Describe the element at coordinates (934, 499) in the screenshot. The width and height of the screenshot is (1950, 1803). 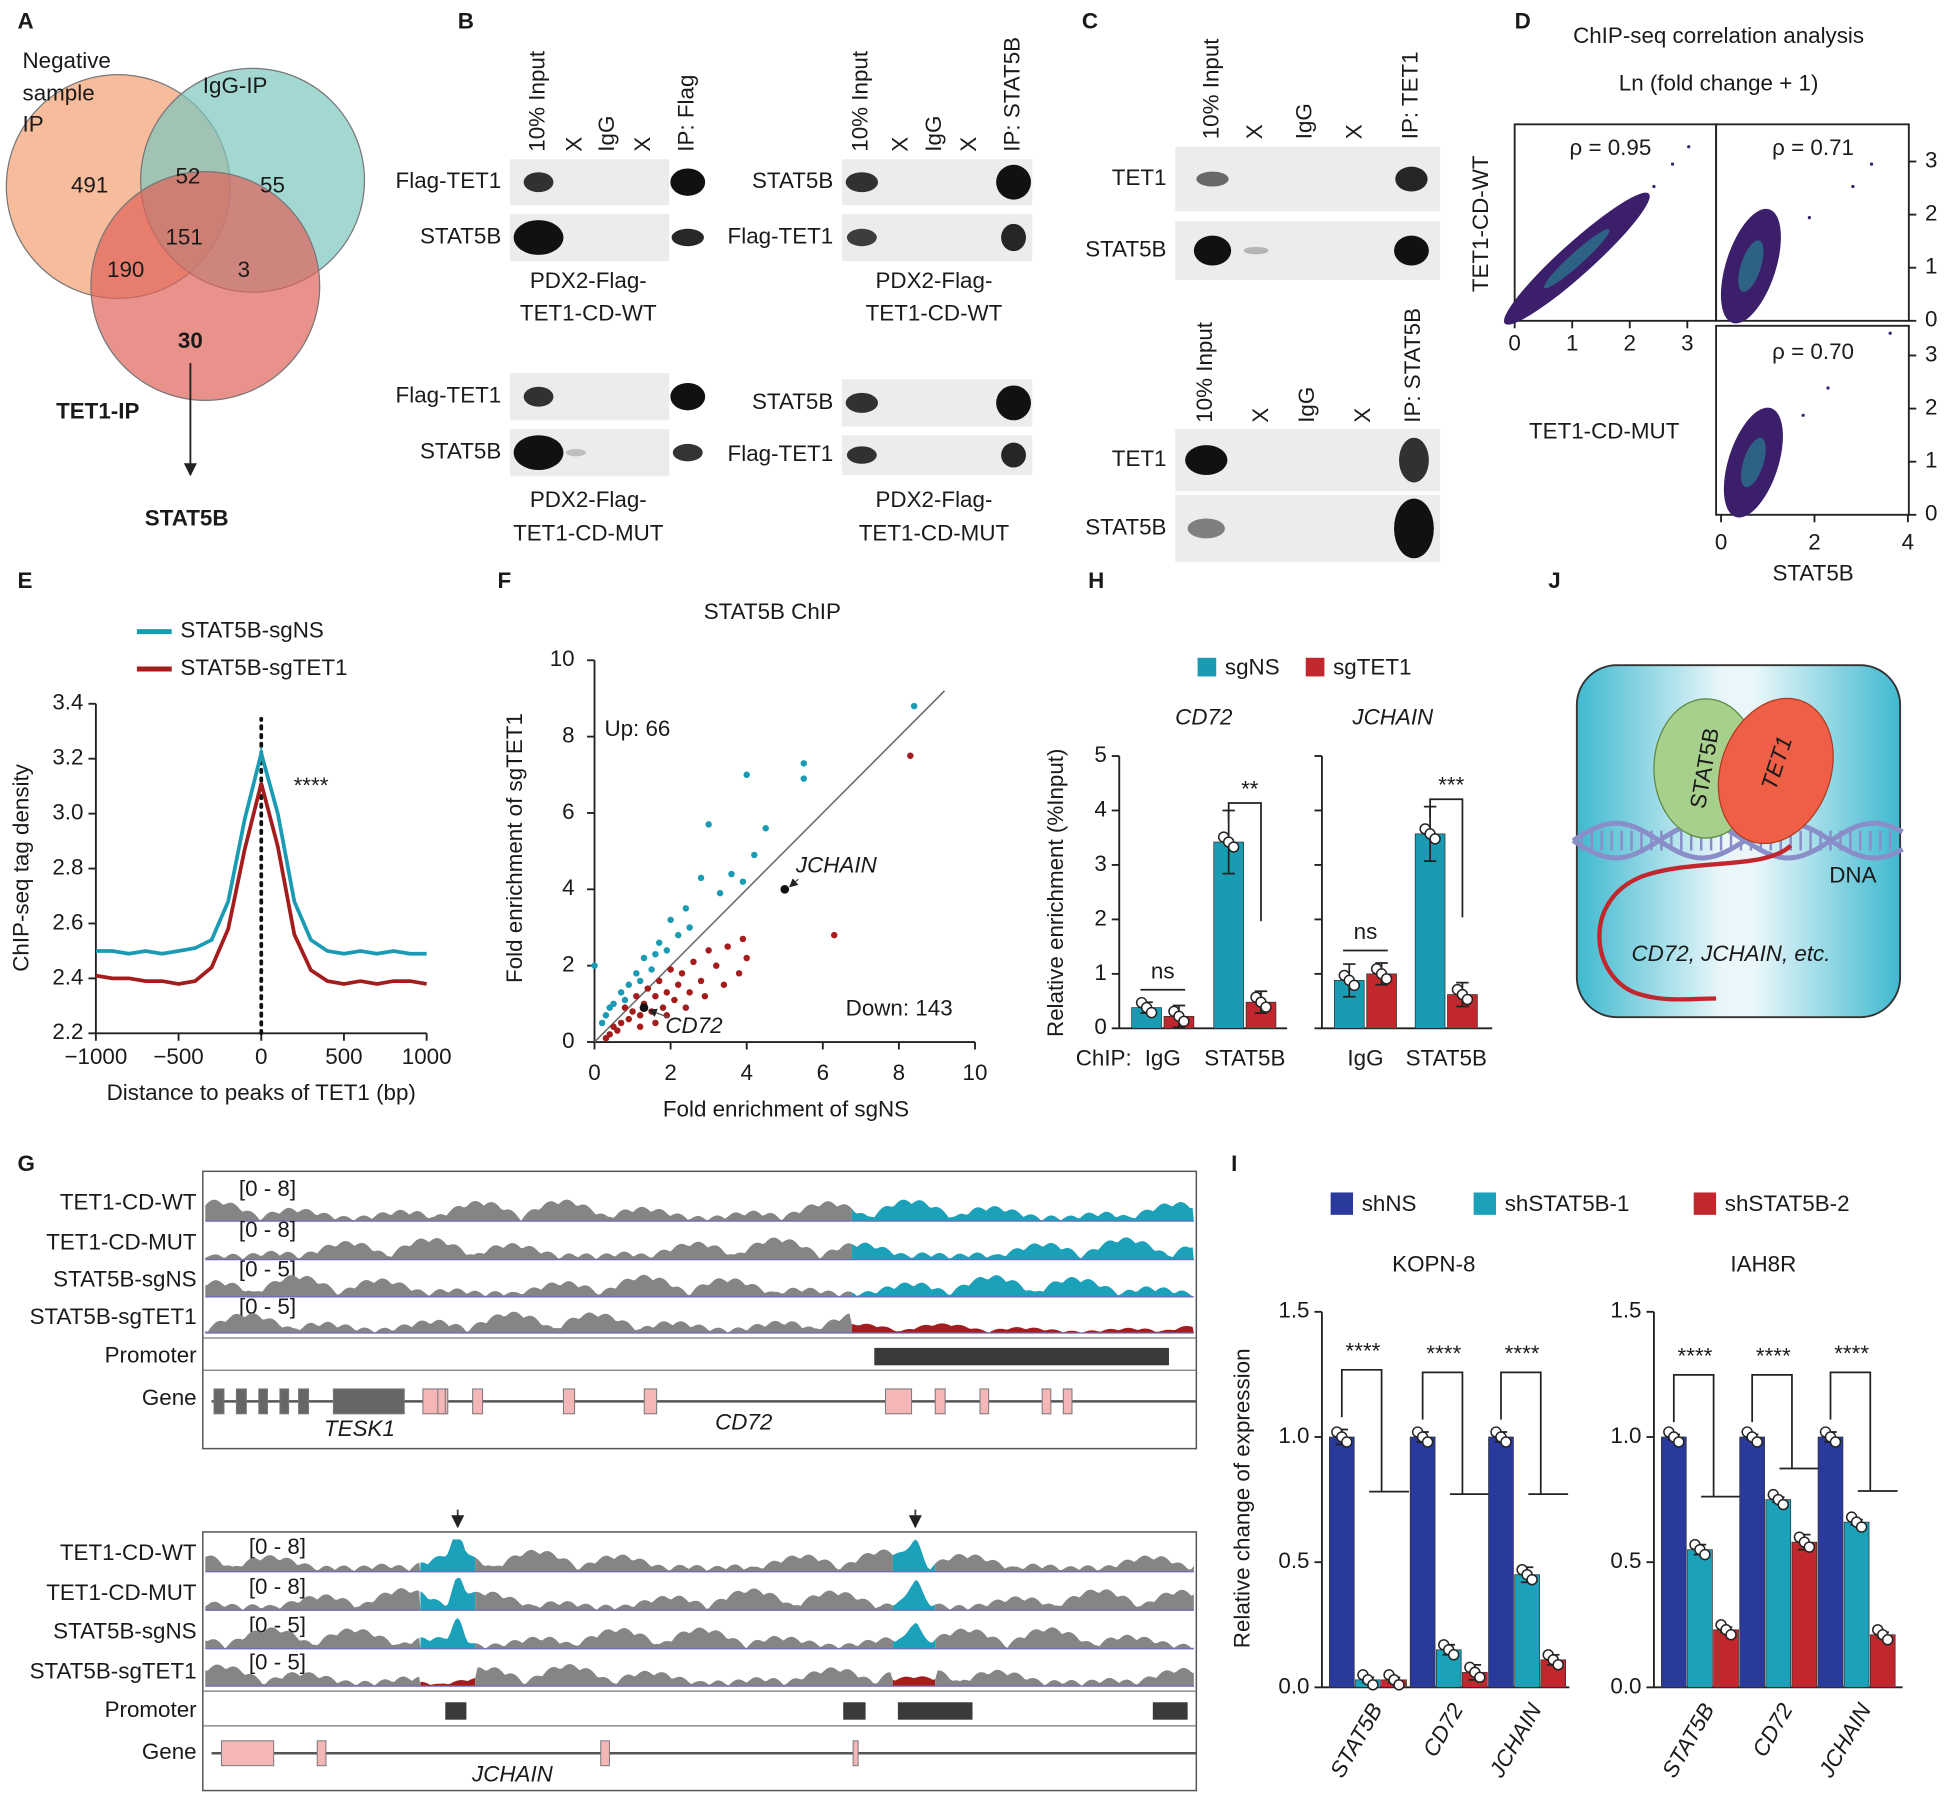
I see `blot-caption: PDX2-Flag-` at that location.